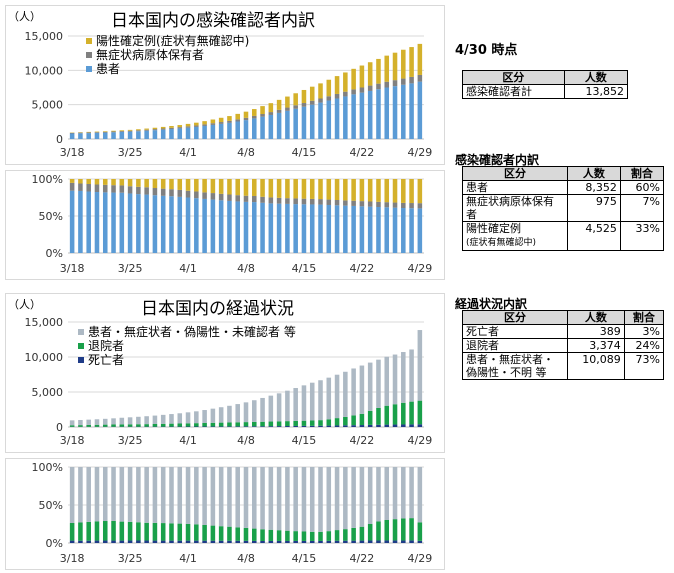 Image resolution: width=674 pixels, height=573 pixels. What do you see at coordinates (420, 152) in the screenshot?
I see `x-tick-label: 4/29` at bounding box center [420, 152].